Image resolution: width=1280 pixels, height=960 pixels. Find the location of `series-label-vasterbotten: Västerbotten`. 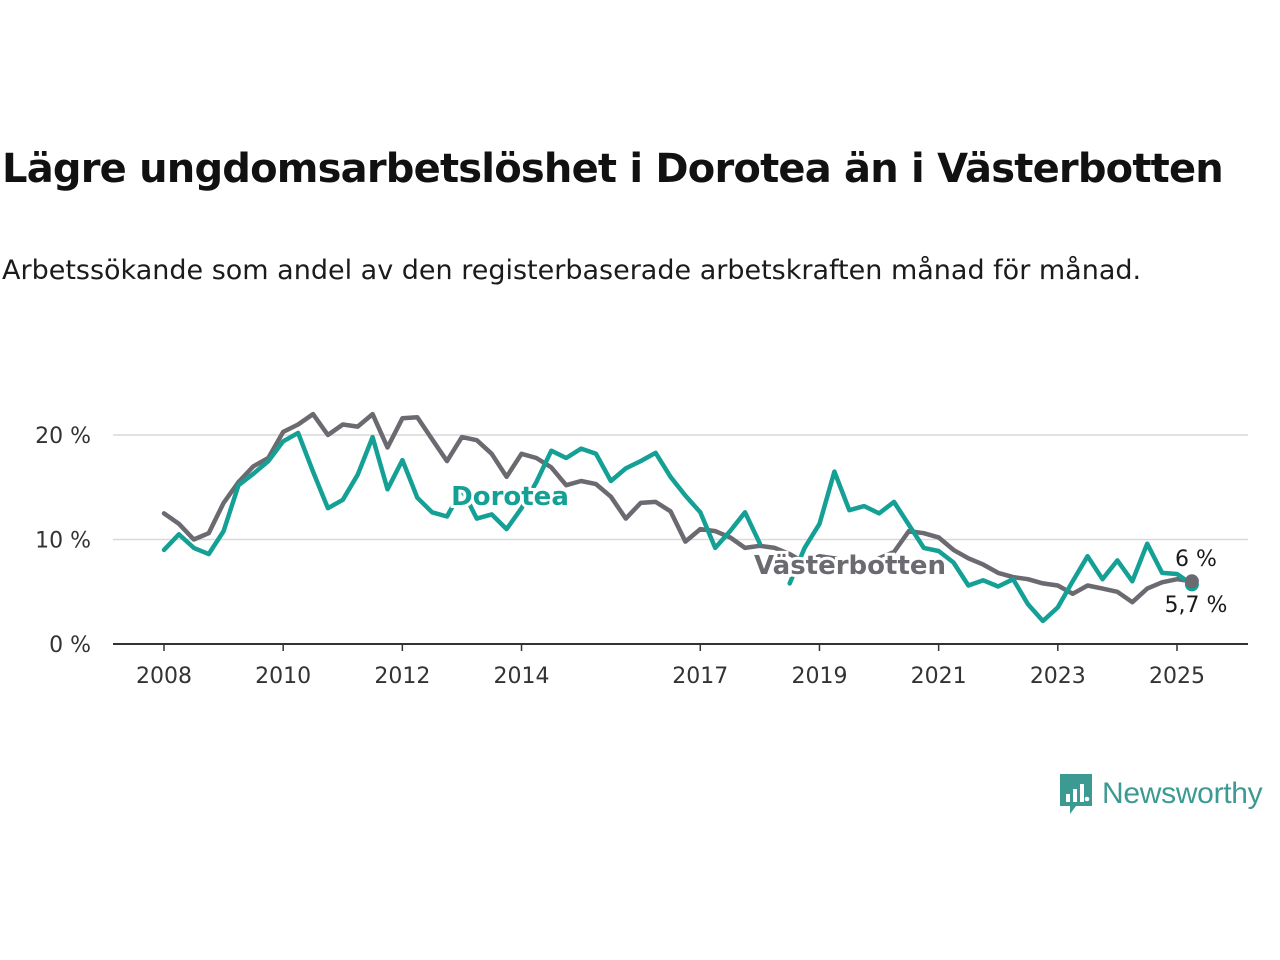

series-label-vasterbotten: Västerbotten is located at coordinates (850, 566).